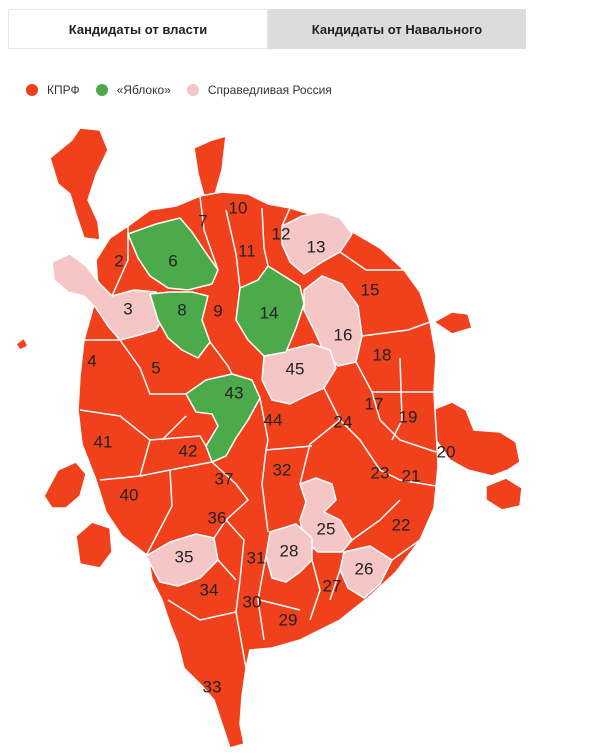 Image resolution: width=597 pixels, height=756 pixels. I want to click on district-43-area, so click(223, 418).